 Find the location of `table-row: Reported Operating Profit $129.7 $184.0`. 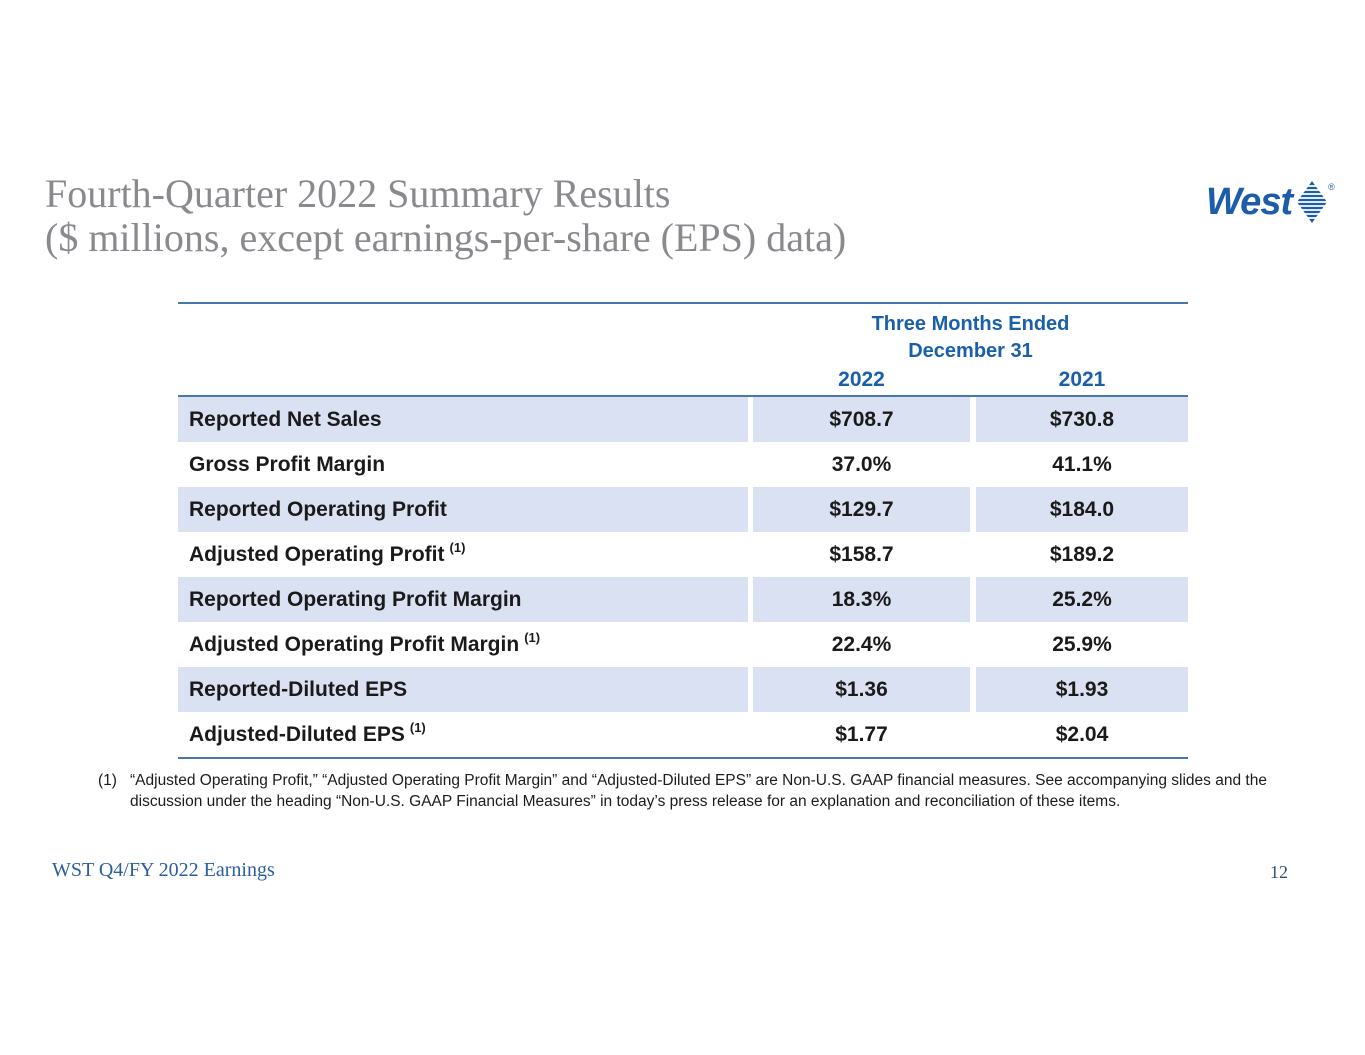

table-row: Reported Operating Profit $129.7 $184.0 is located at coordinates (683, 509).